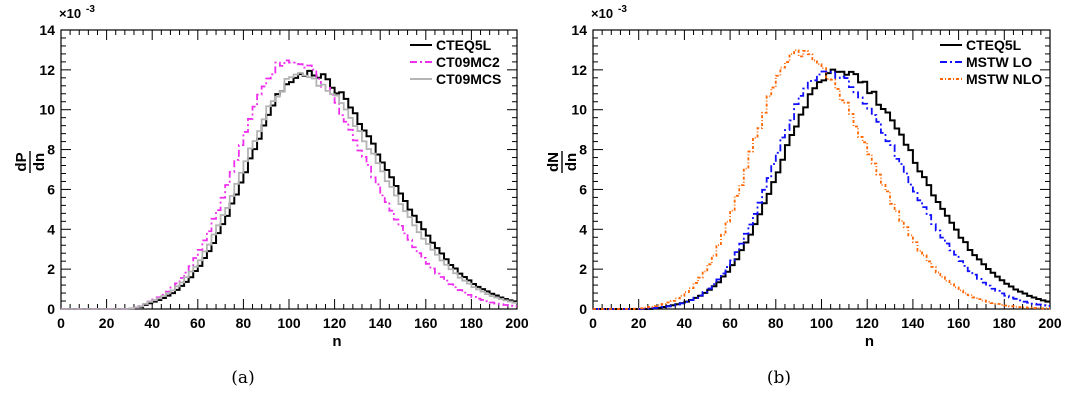 The height and width of the screenshot is (394, 1069). I want to click on y-axis-label: dP dn, so click(30, 162).